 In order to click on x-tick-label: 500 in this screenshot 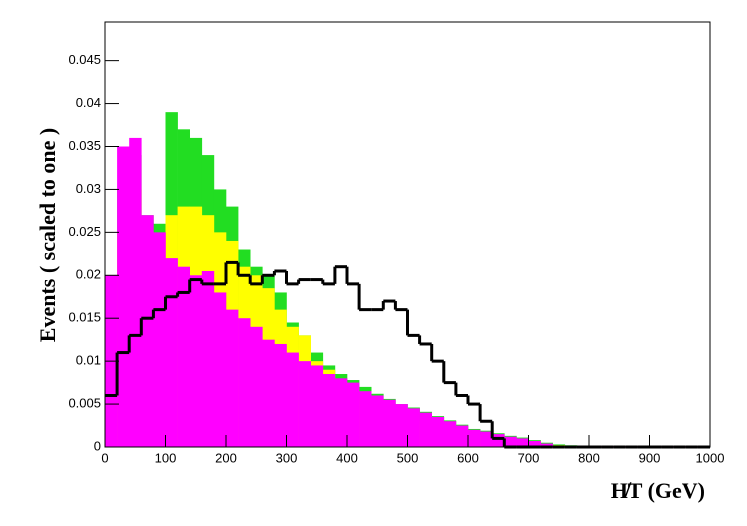, I will do `click(408, 457)`.